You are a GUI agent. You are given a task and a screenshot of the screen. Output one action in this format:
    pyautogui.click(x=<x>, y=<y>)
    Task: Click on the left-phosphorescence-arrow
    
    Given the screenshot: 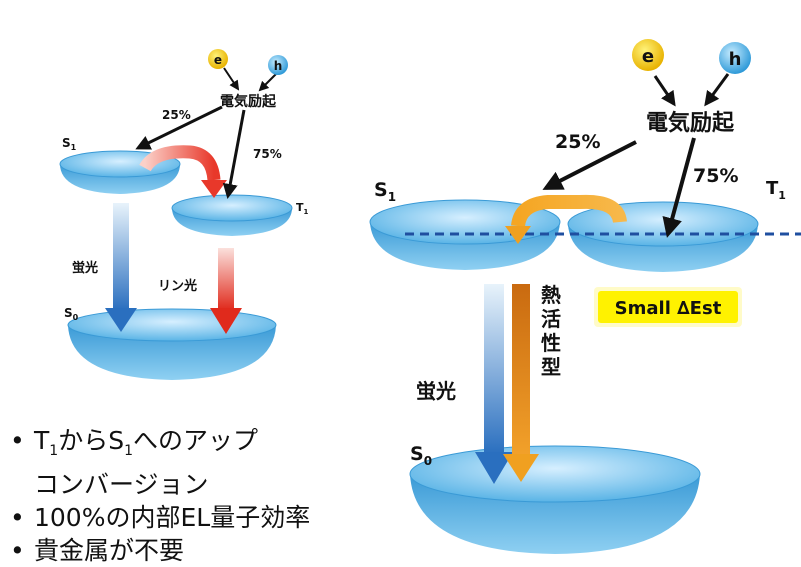 What is the action you would take?
    pyautogui.click(x=226, y=291)
    